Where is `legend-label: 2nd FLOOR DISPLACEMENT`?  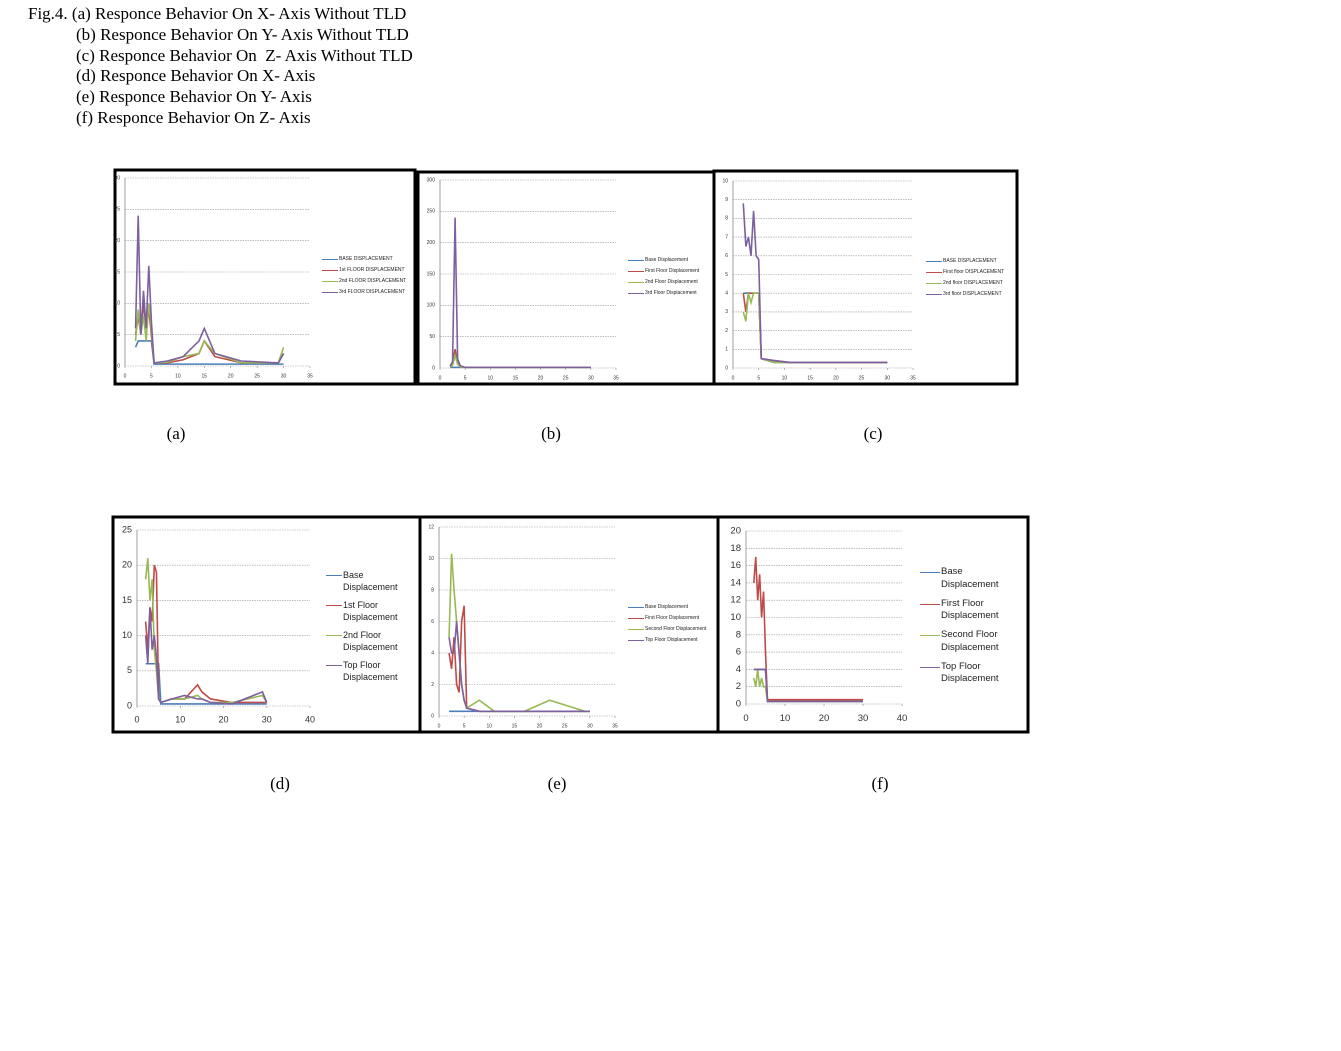 legend-label: 2nd FLOOR DISPLACEMENT is located at coordinates (373, 281).